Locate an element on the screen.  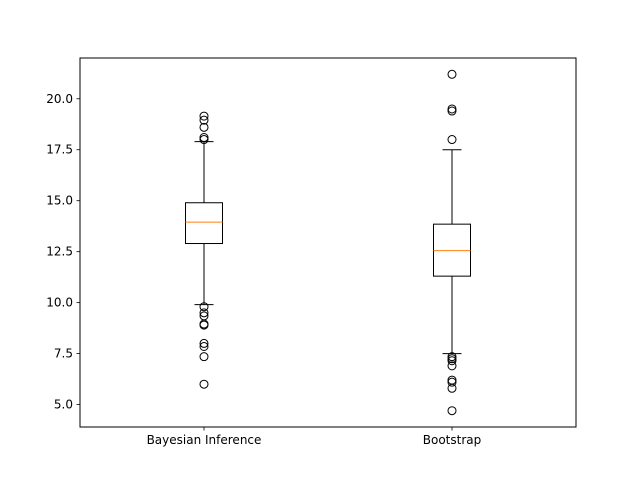
y-tick-label: 10.0 is located at coordinates (59, 303).